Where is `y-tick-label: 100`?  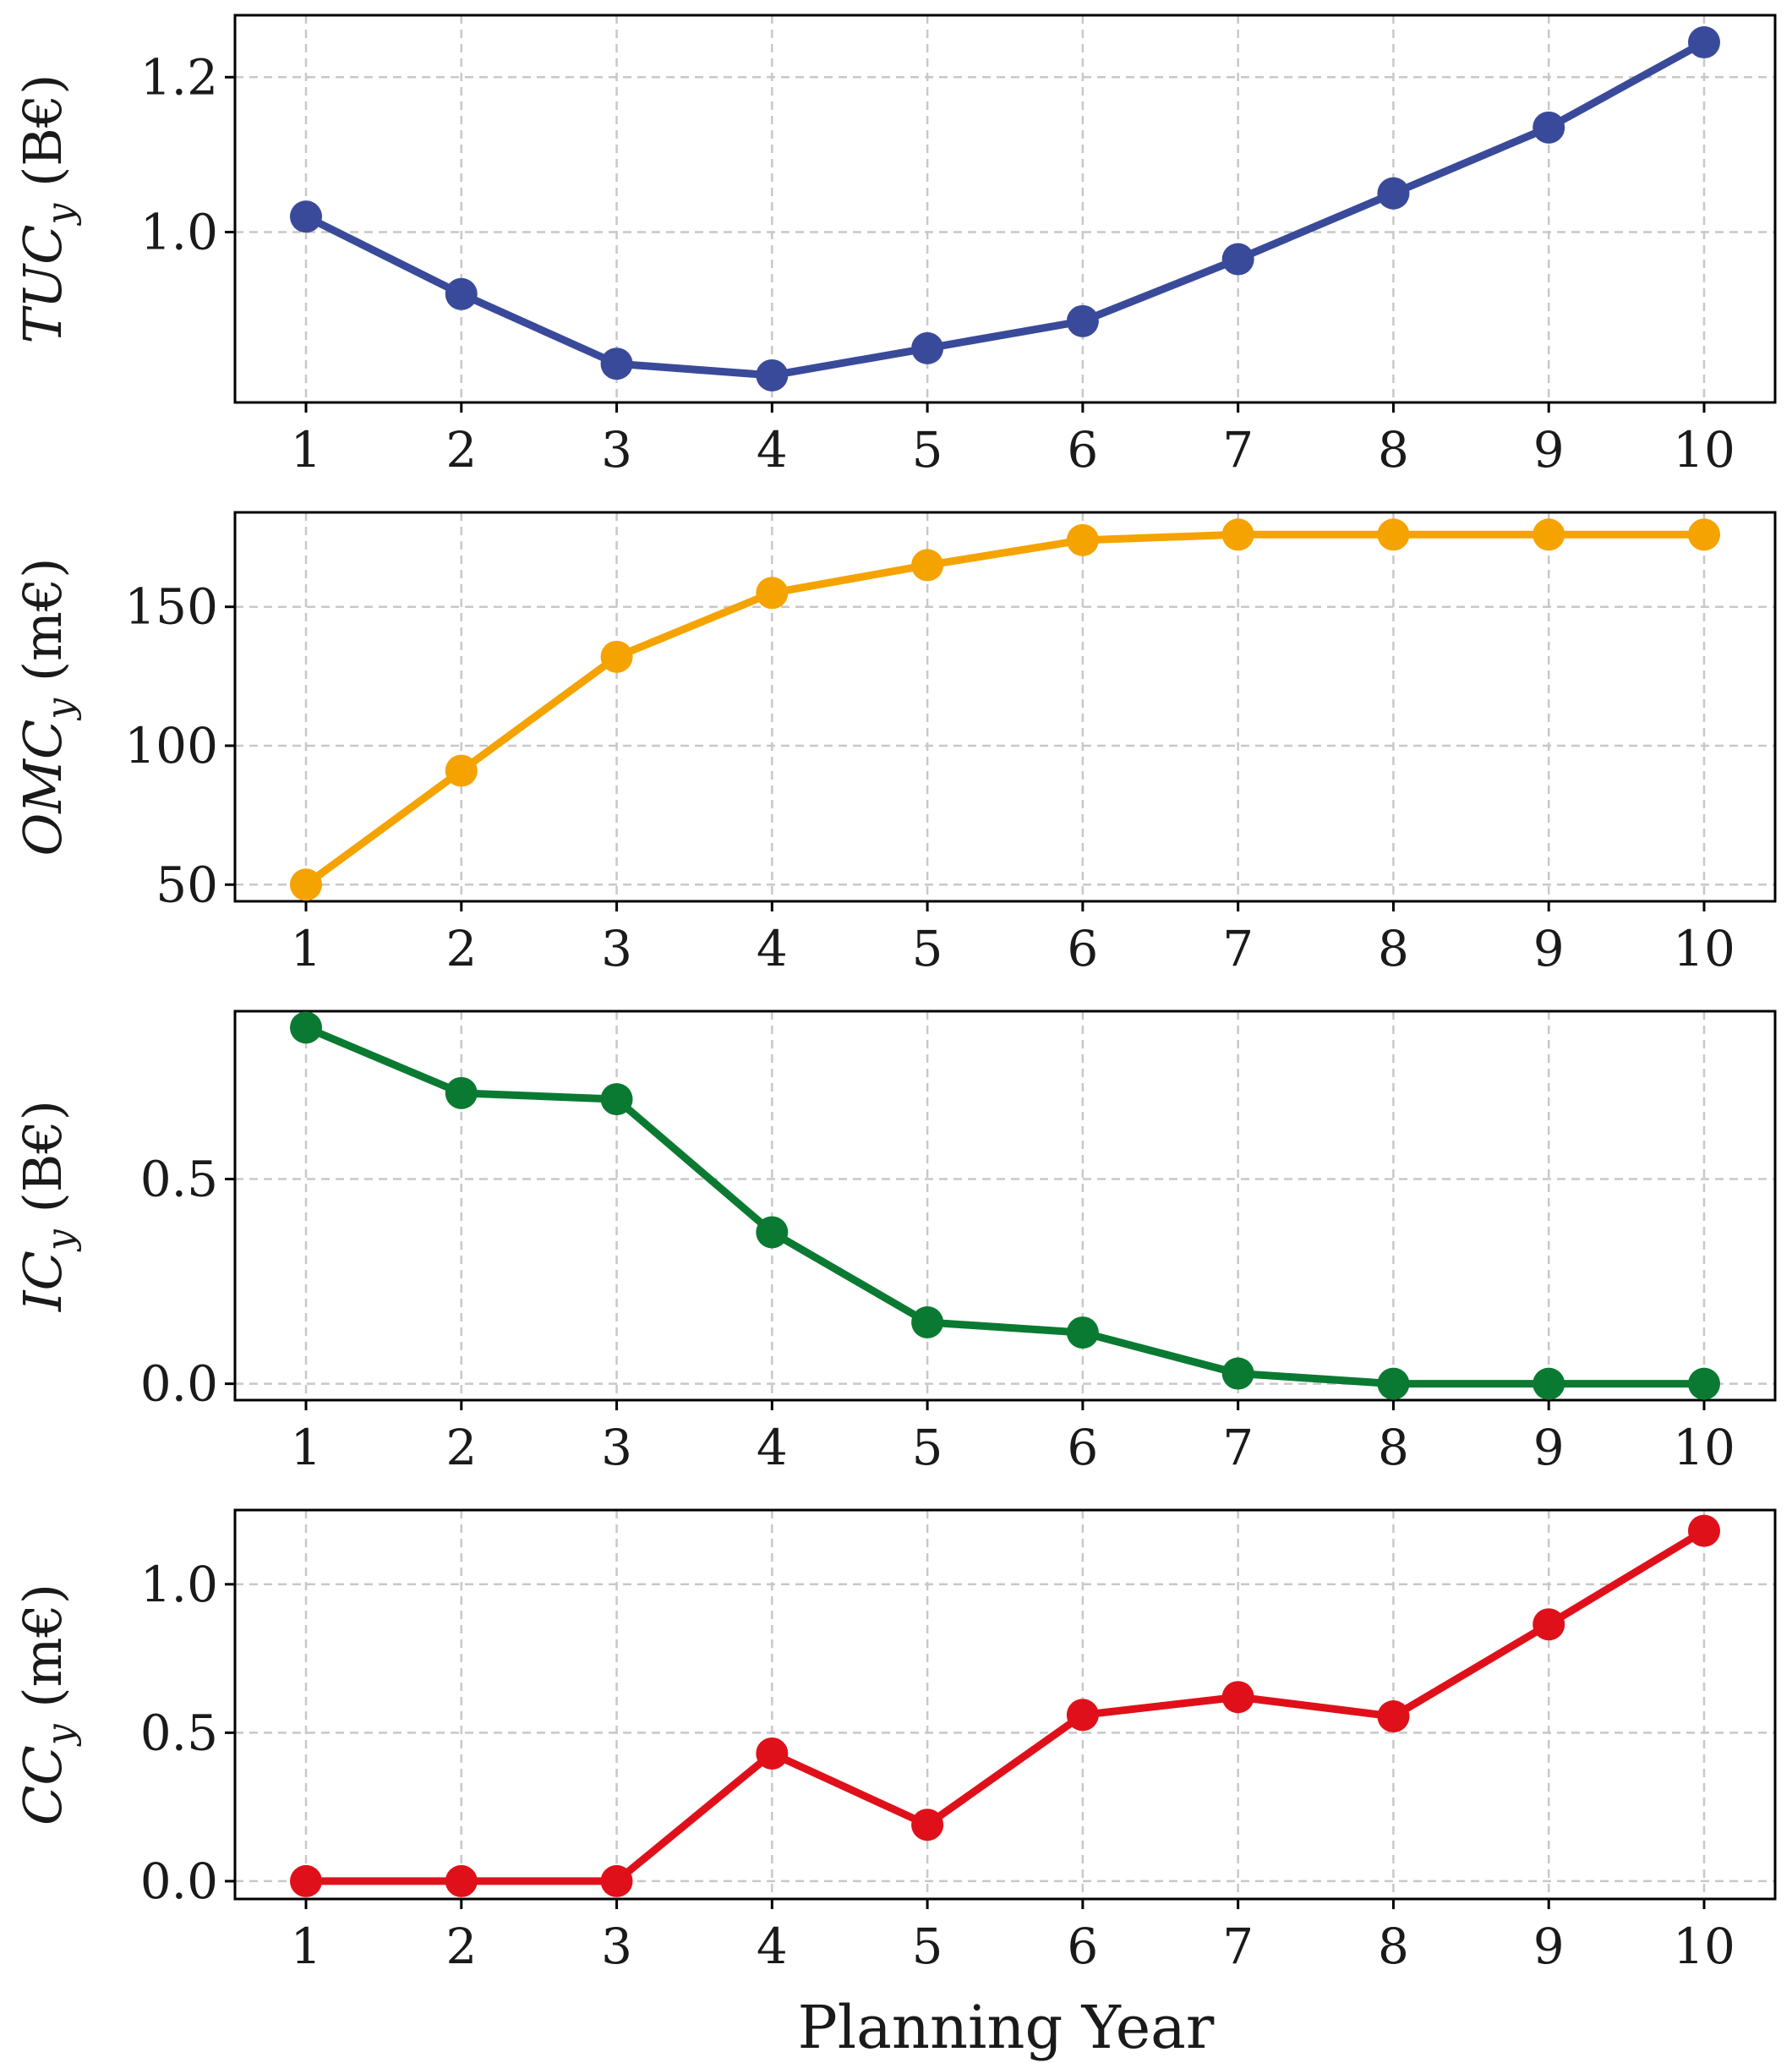 y-tick-label: 100 is located at coordinates (171, 746).